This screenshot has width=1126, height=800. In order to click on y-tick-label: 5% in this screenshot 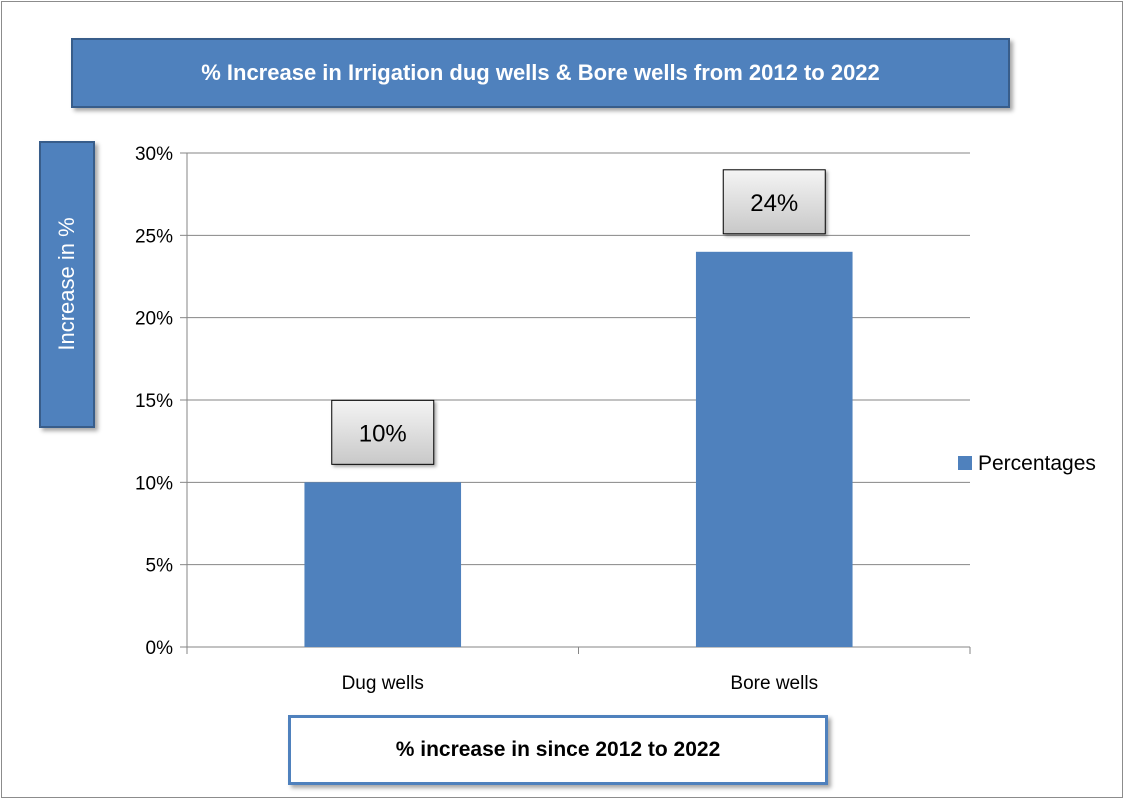, I will do `click(160, 566)`.